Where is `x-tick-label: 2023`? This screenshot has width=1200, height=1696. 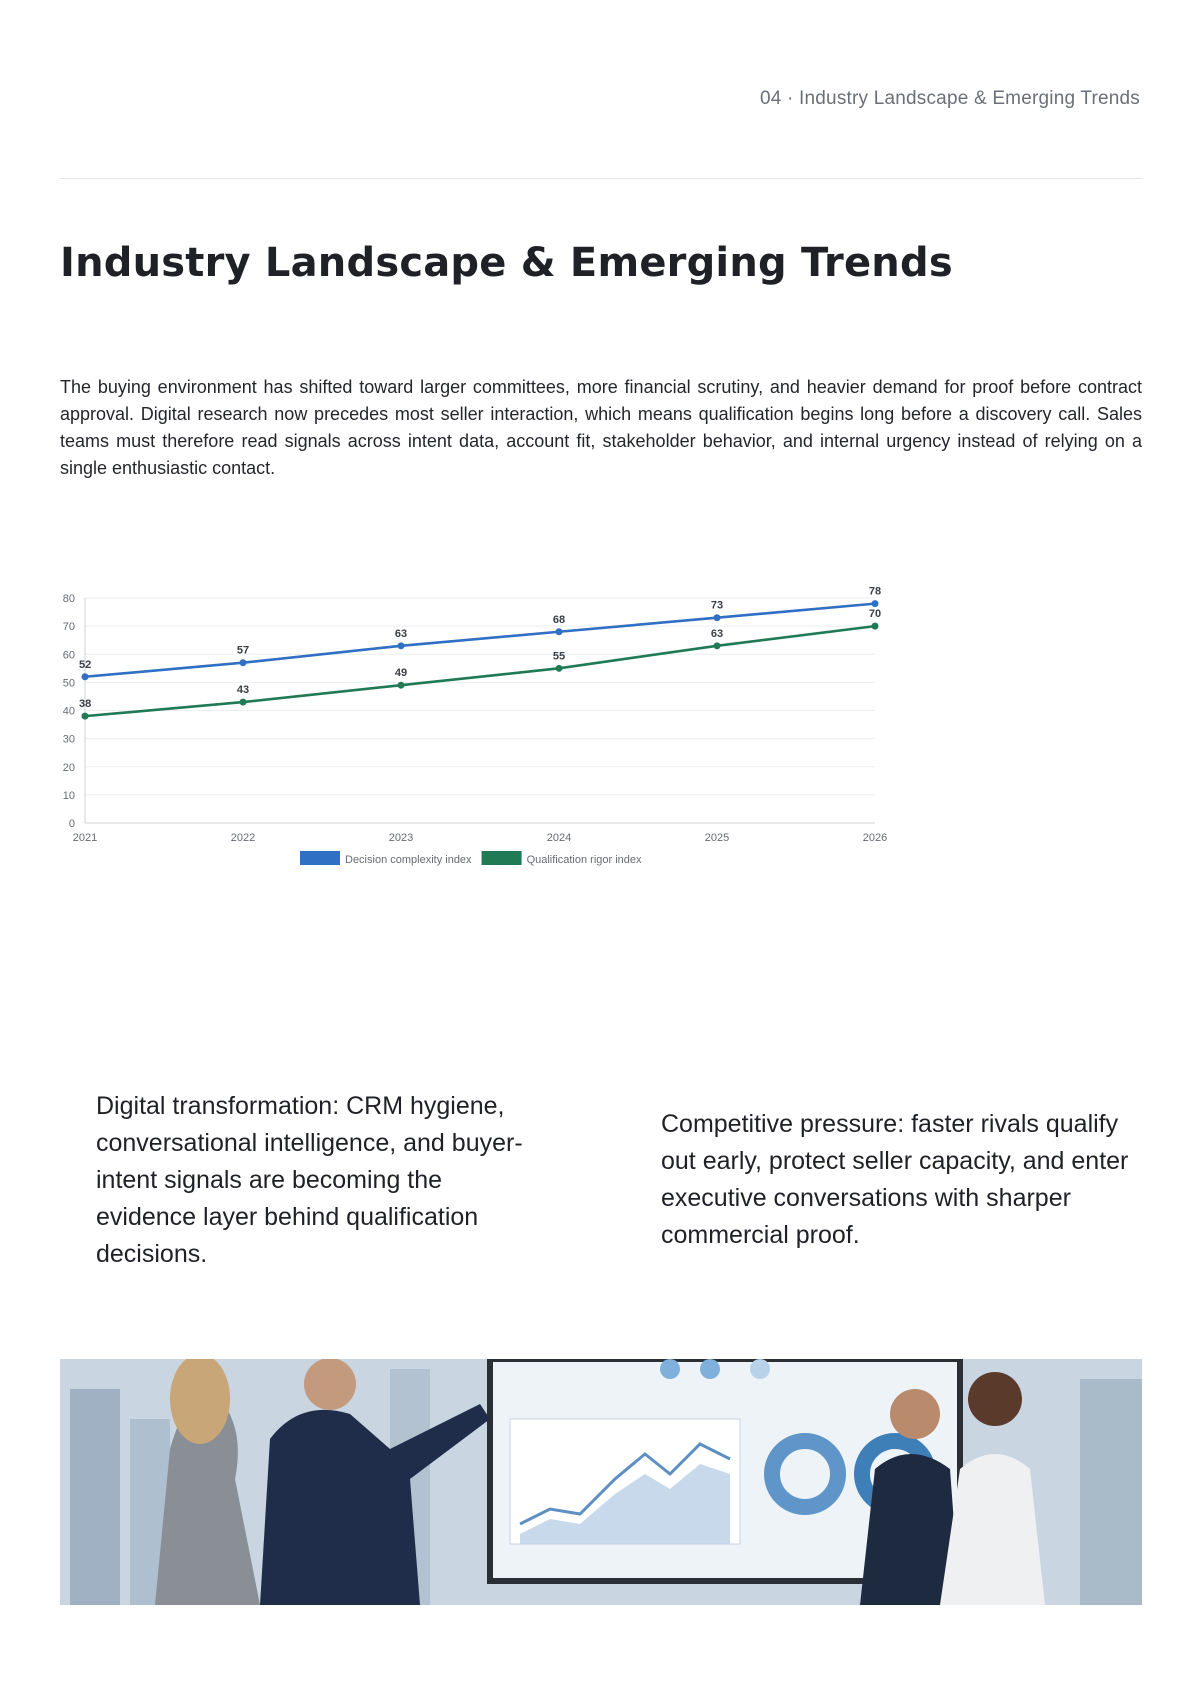 x-tick-label: 2023 is located at coordinates (401, 838).